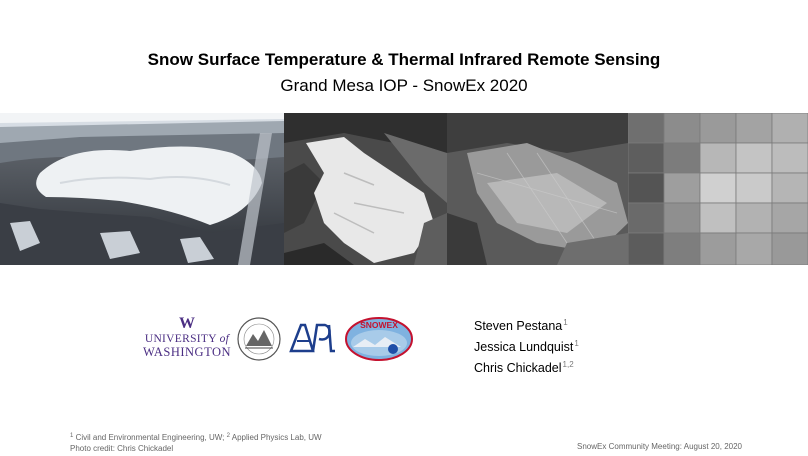  What do you see at coordinates (404, 85) in the screenshot?
I see `slide-subtitle: Grand Mesa IOP - SnowEx 2020` at bounding box center [404, 85].